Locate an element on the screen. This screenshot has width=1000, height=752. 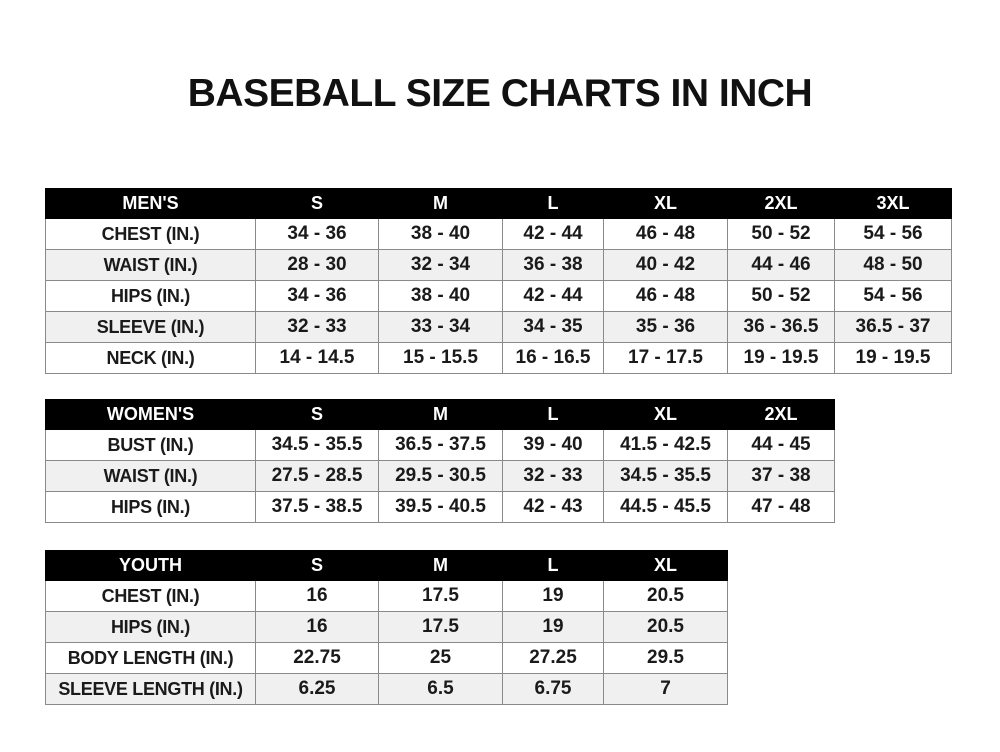
table-row: BODY LENGTH (IN.) 22.75 25 27.25 29.5 is located at coordinates (386, 658).